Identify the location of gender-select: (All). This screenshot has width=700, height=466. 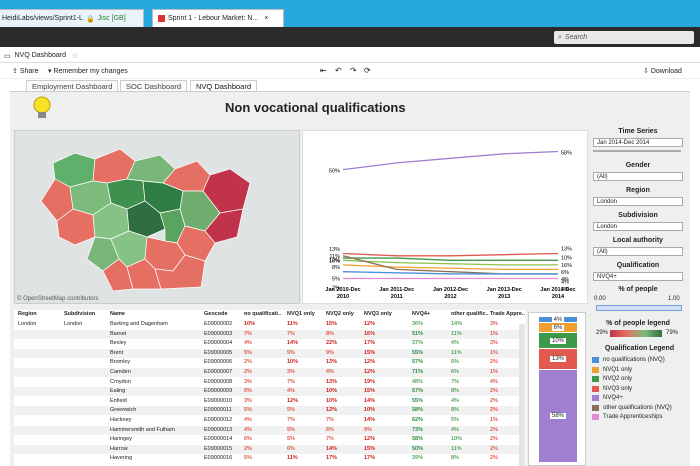
(638, 176).